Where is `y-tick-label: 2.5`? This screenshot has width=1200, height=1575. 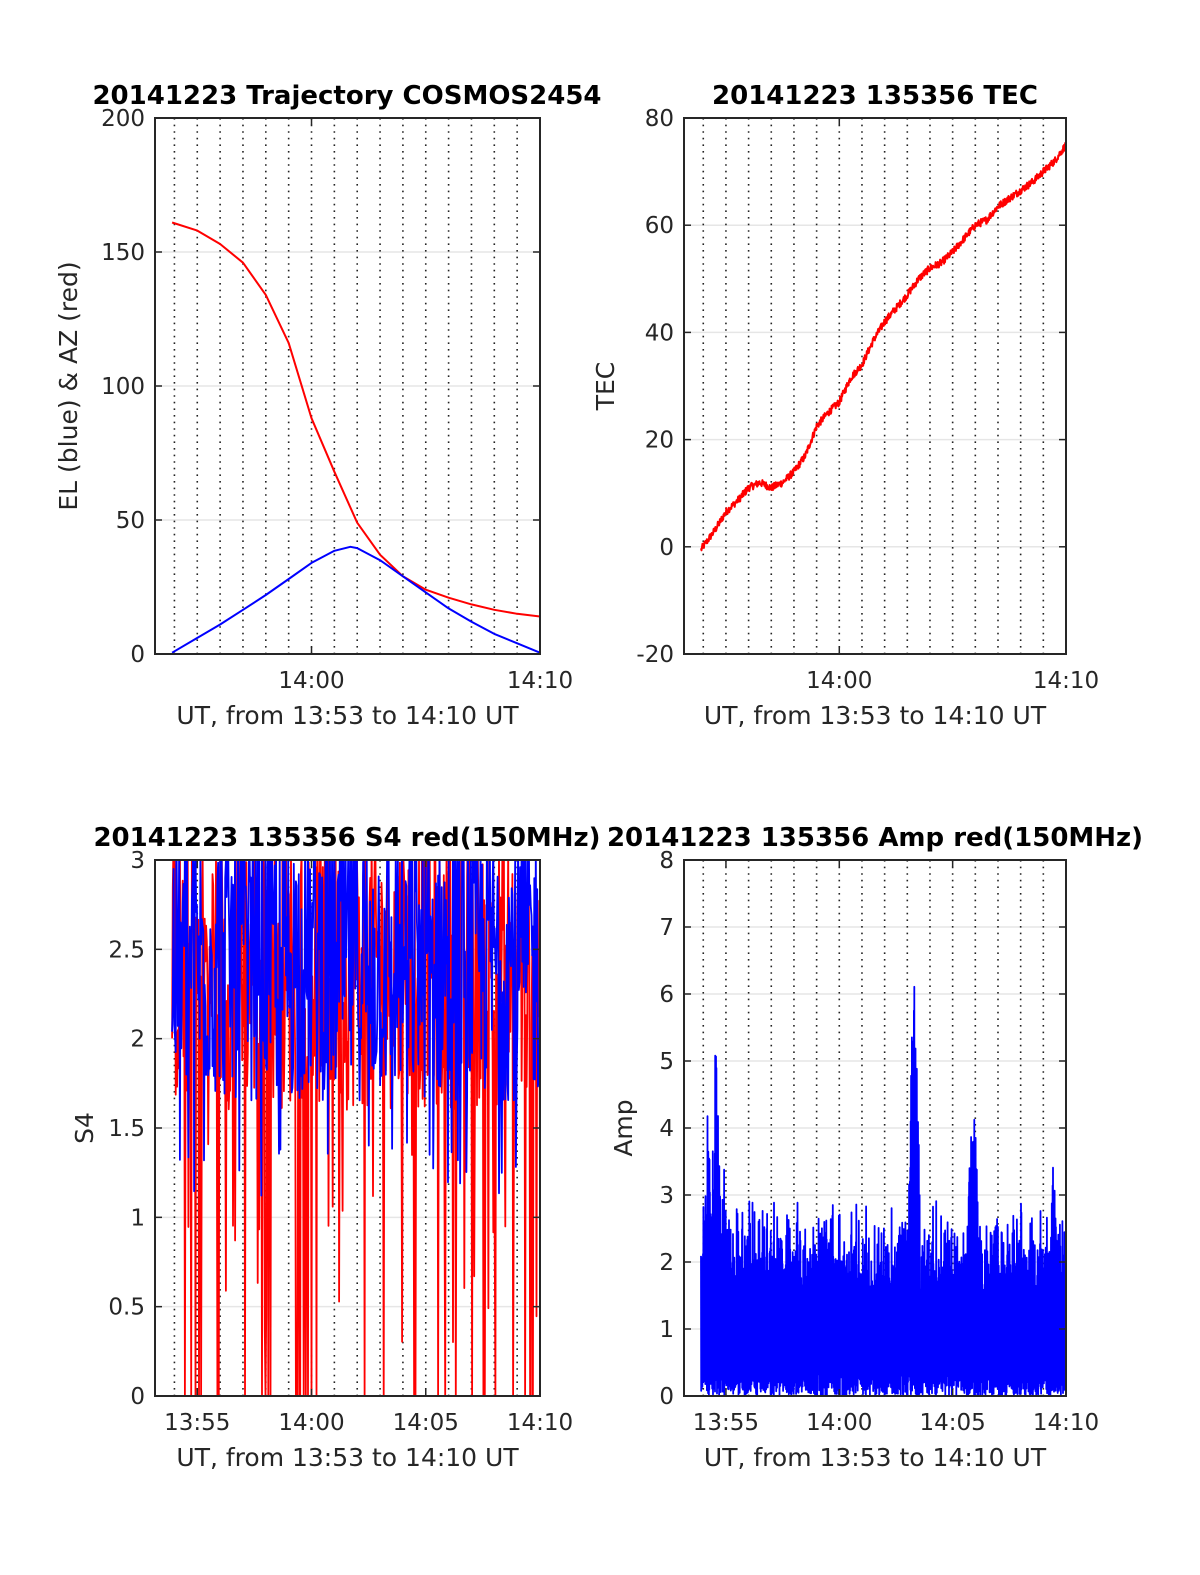 y-tick-label: 2.5 is located at coordinates (126, 950).